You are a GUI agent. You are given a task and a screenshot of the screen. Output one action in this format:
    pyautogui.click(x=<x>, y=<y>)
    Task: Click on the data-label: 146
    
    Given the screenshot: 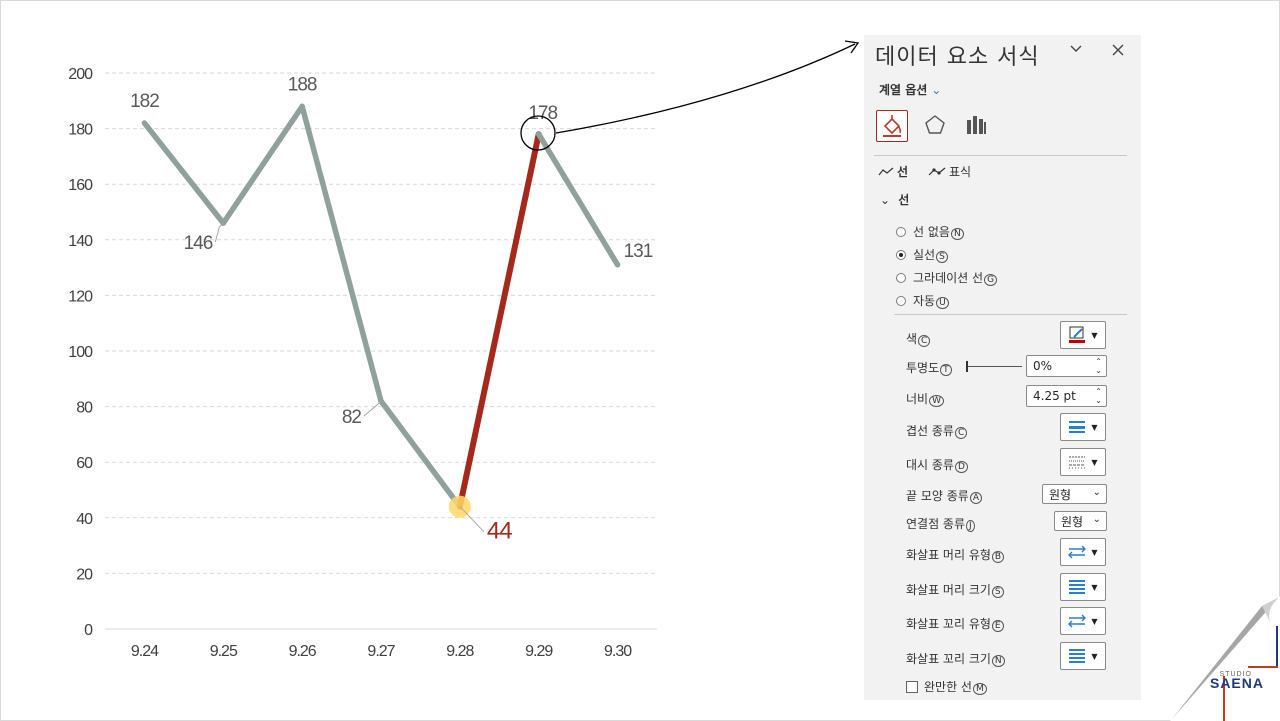 What is the action you would take?
    pyautogui.click(x=199, y=243)
    